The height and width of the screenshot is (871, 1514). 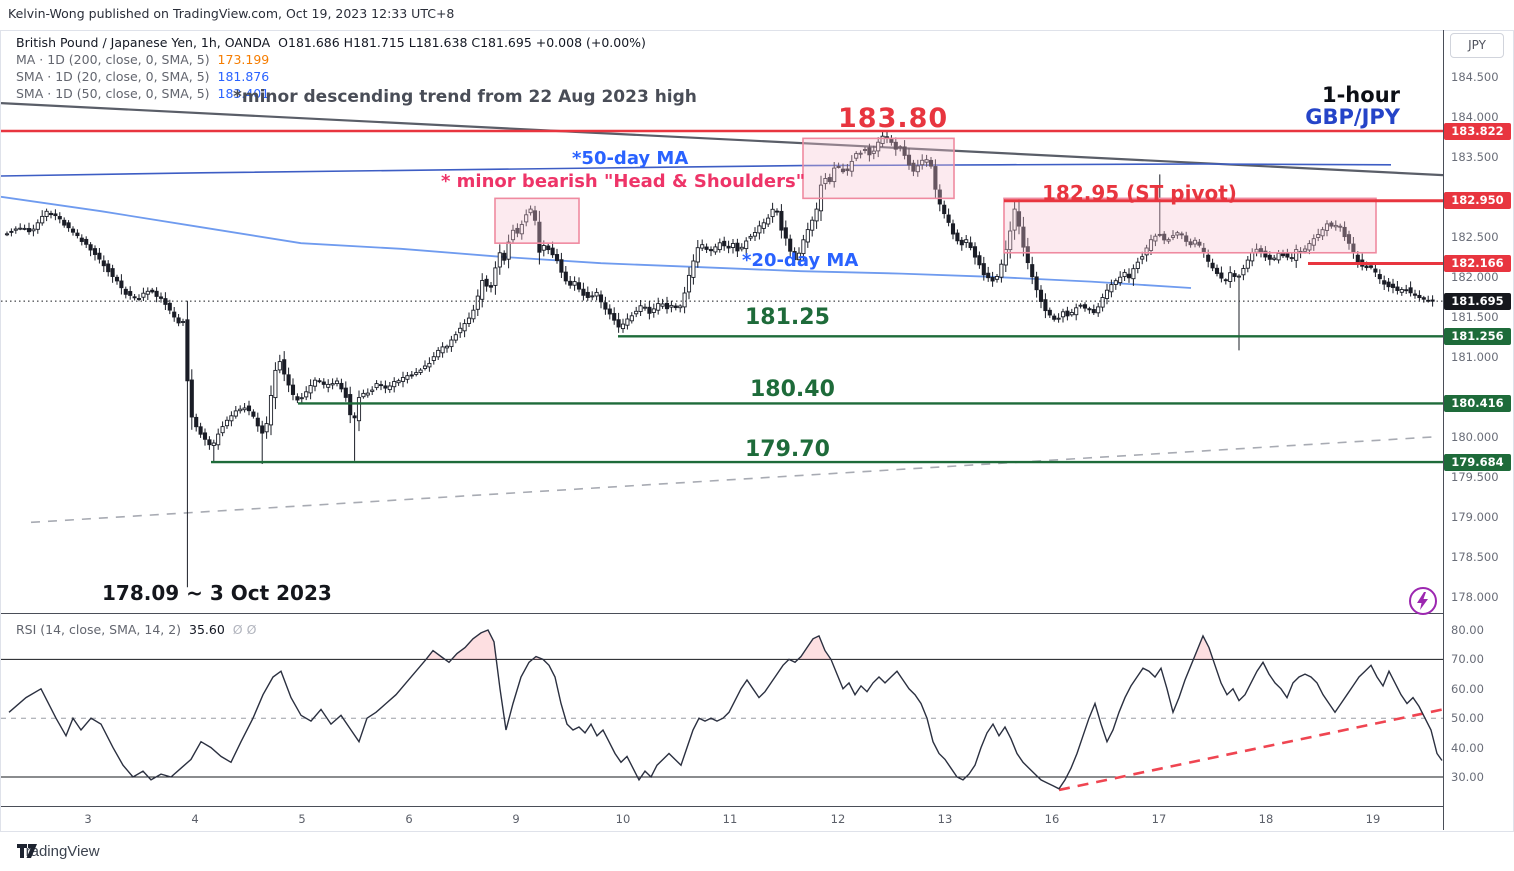 I want to click on indicator-legend-ma200: MA · 1D (200, close, 0, SMA, 5) 173.199, so click(x=142, y=59).